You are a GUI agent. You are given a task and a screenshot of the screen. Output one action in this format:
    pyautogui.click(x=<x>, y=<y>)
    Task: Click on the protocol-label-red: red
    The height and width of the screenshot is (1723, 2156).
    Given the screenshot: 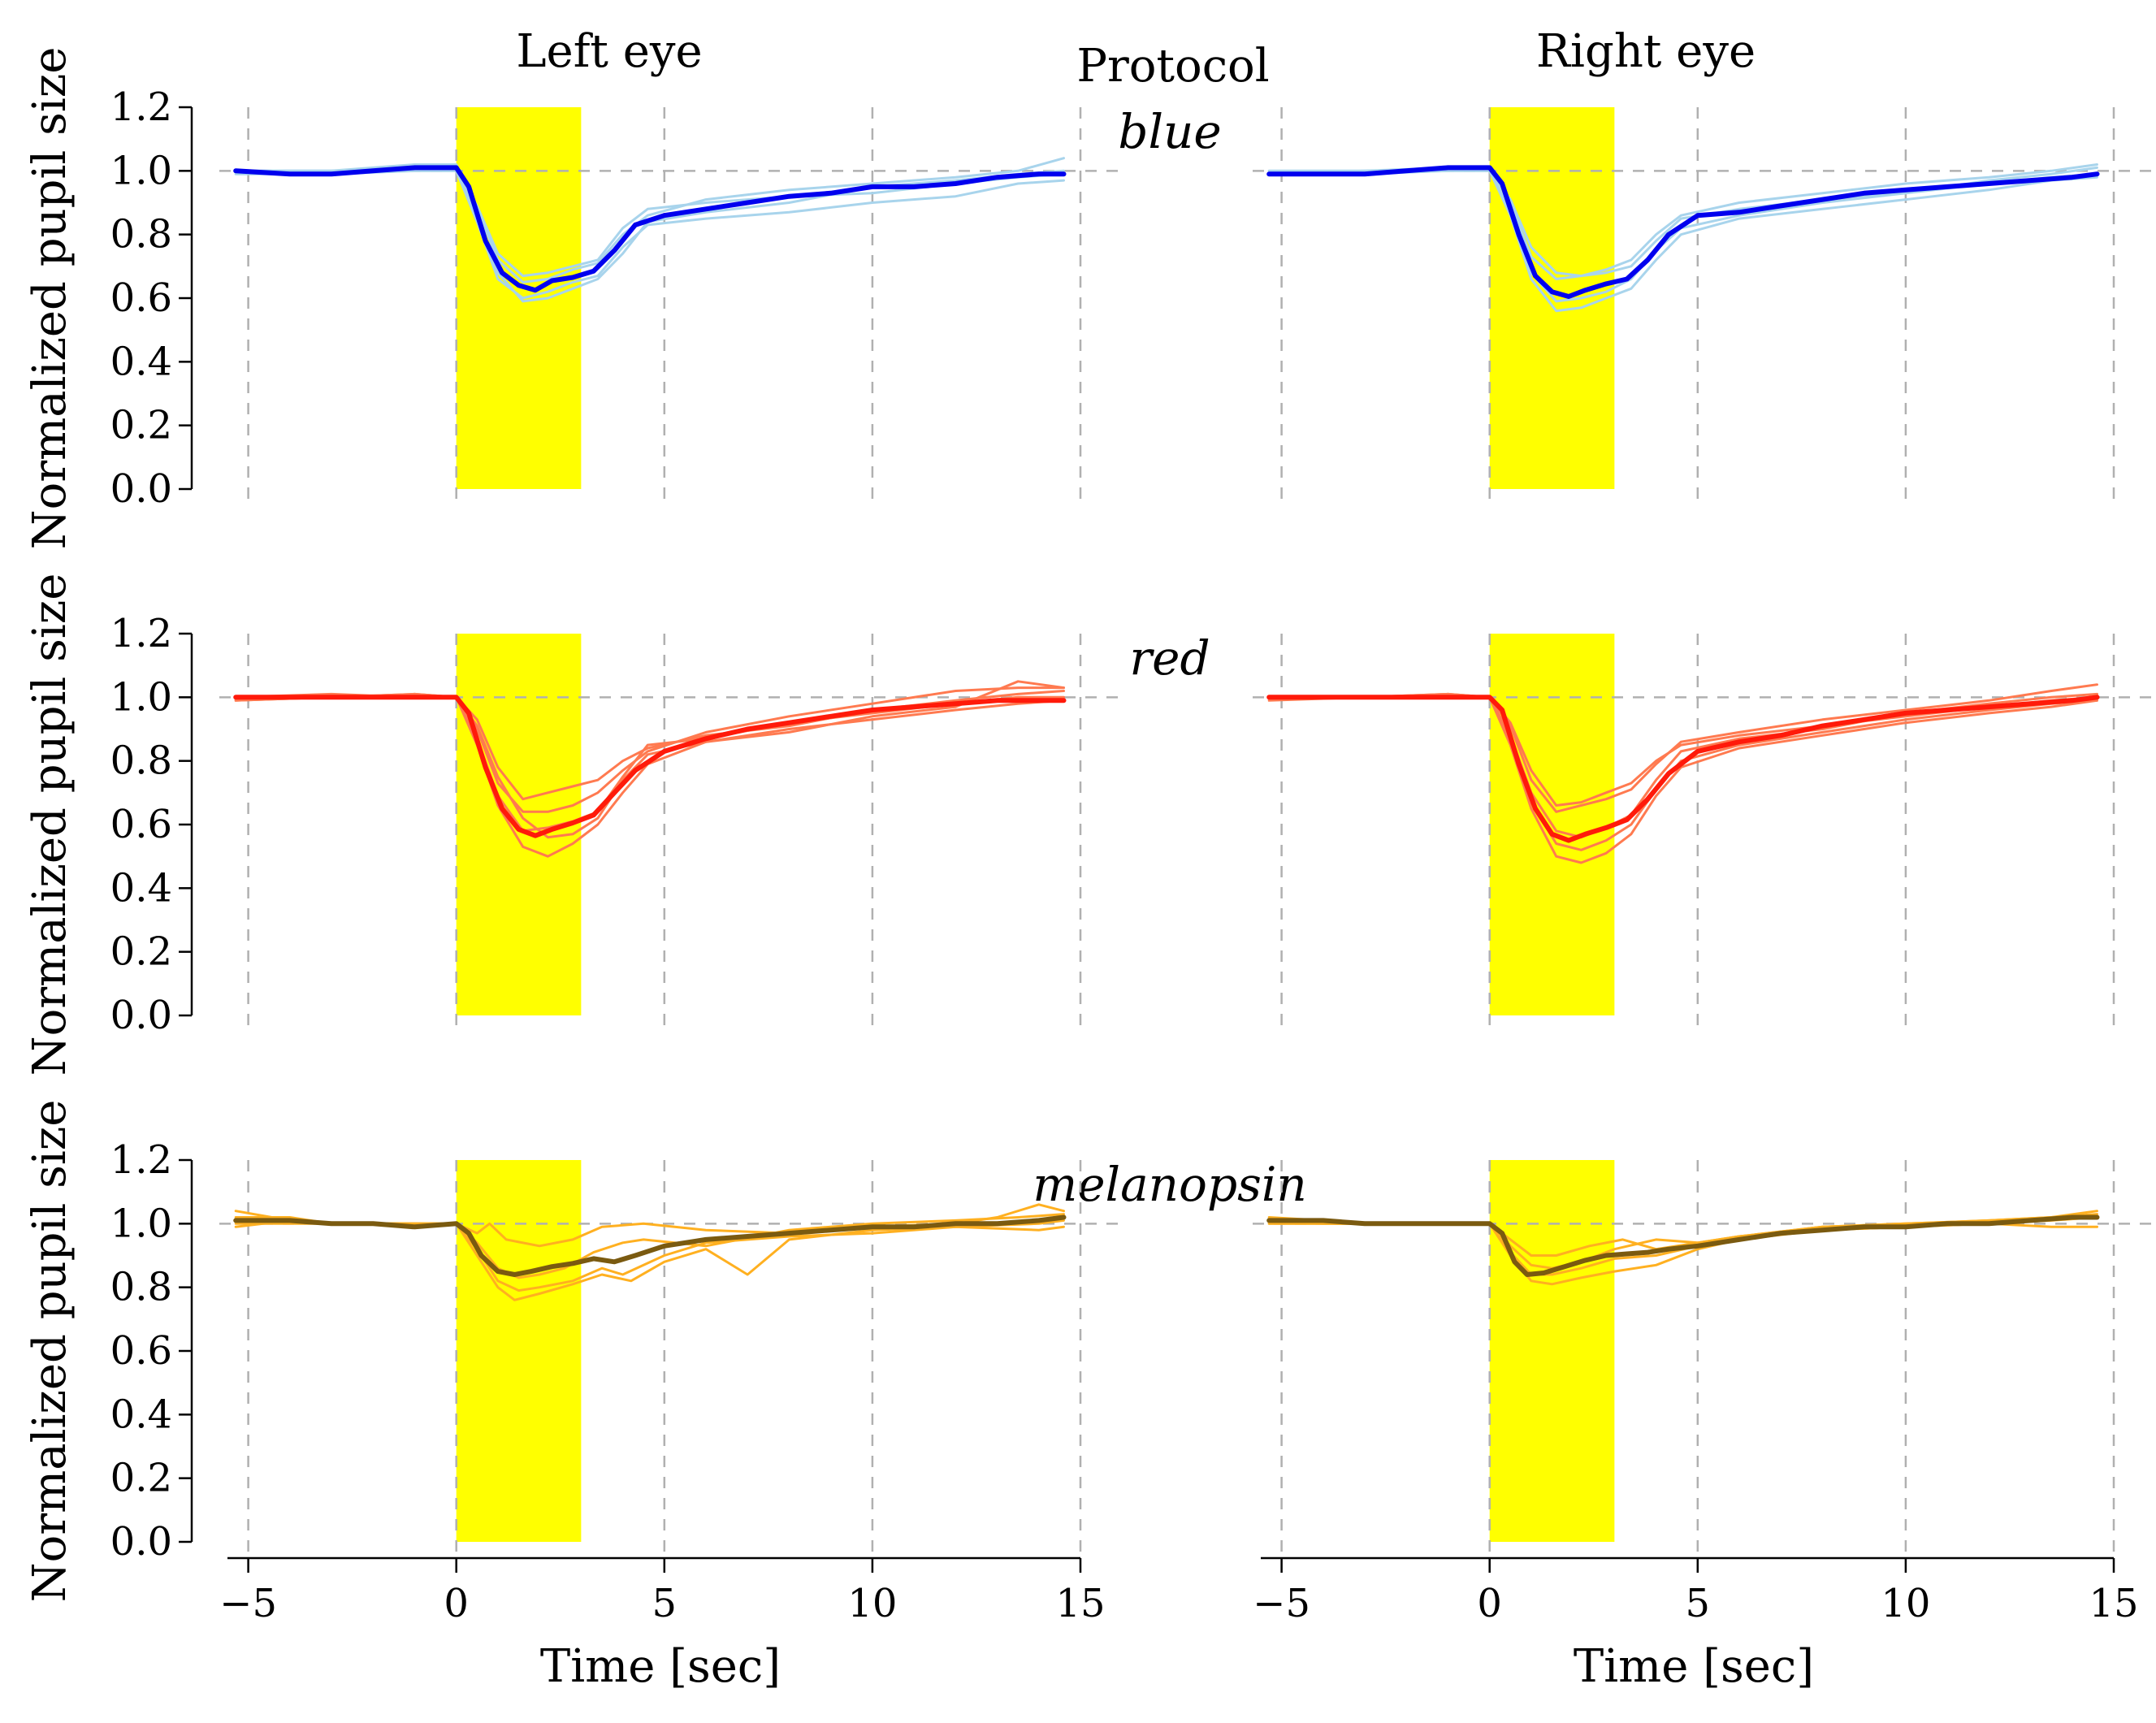 What is the action you would take?
    pyautogui.click(x=1169, y=658)
    